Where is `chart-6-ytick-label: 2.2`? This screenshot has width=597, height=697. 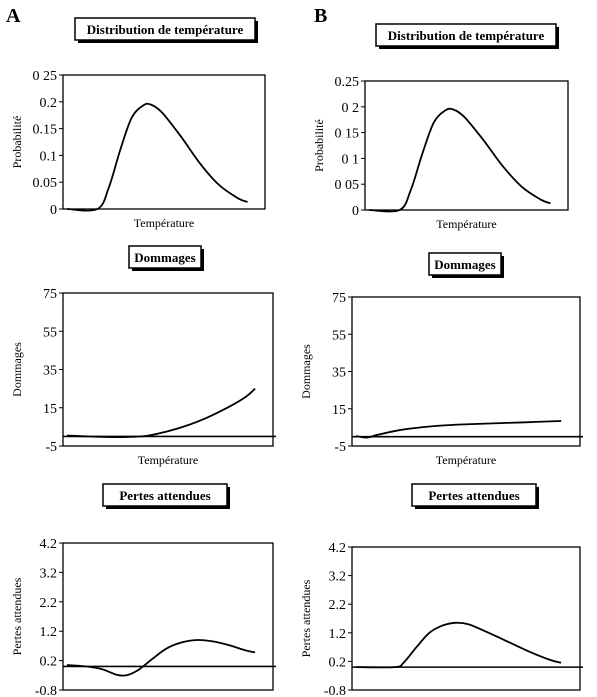 chart-6-ytick-label: 2.2 is located at coordinates (338, 605).